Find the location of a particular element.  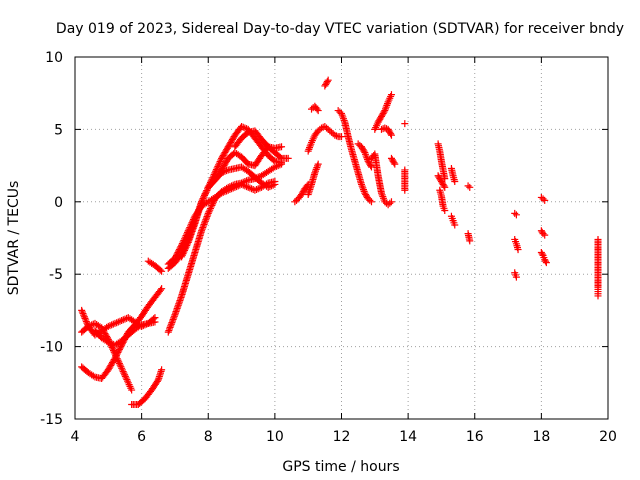

y-tick-label: -10 is located at coordinates (51, 348).